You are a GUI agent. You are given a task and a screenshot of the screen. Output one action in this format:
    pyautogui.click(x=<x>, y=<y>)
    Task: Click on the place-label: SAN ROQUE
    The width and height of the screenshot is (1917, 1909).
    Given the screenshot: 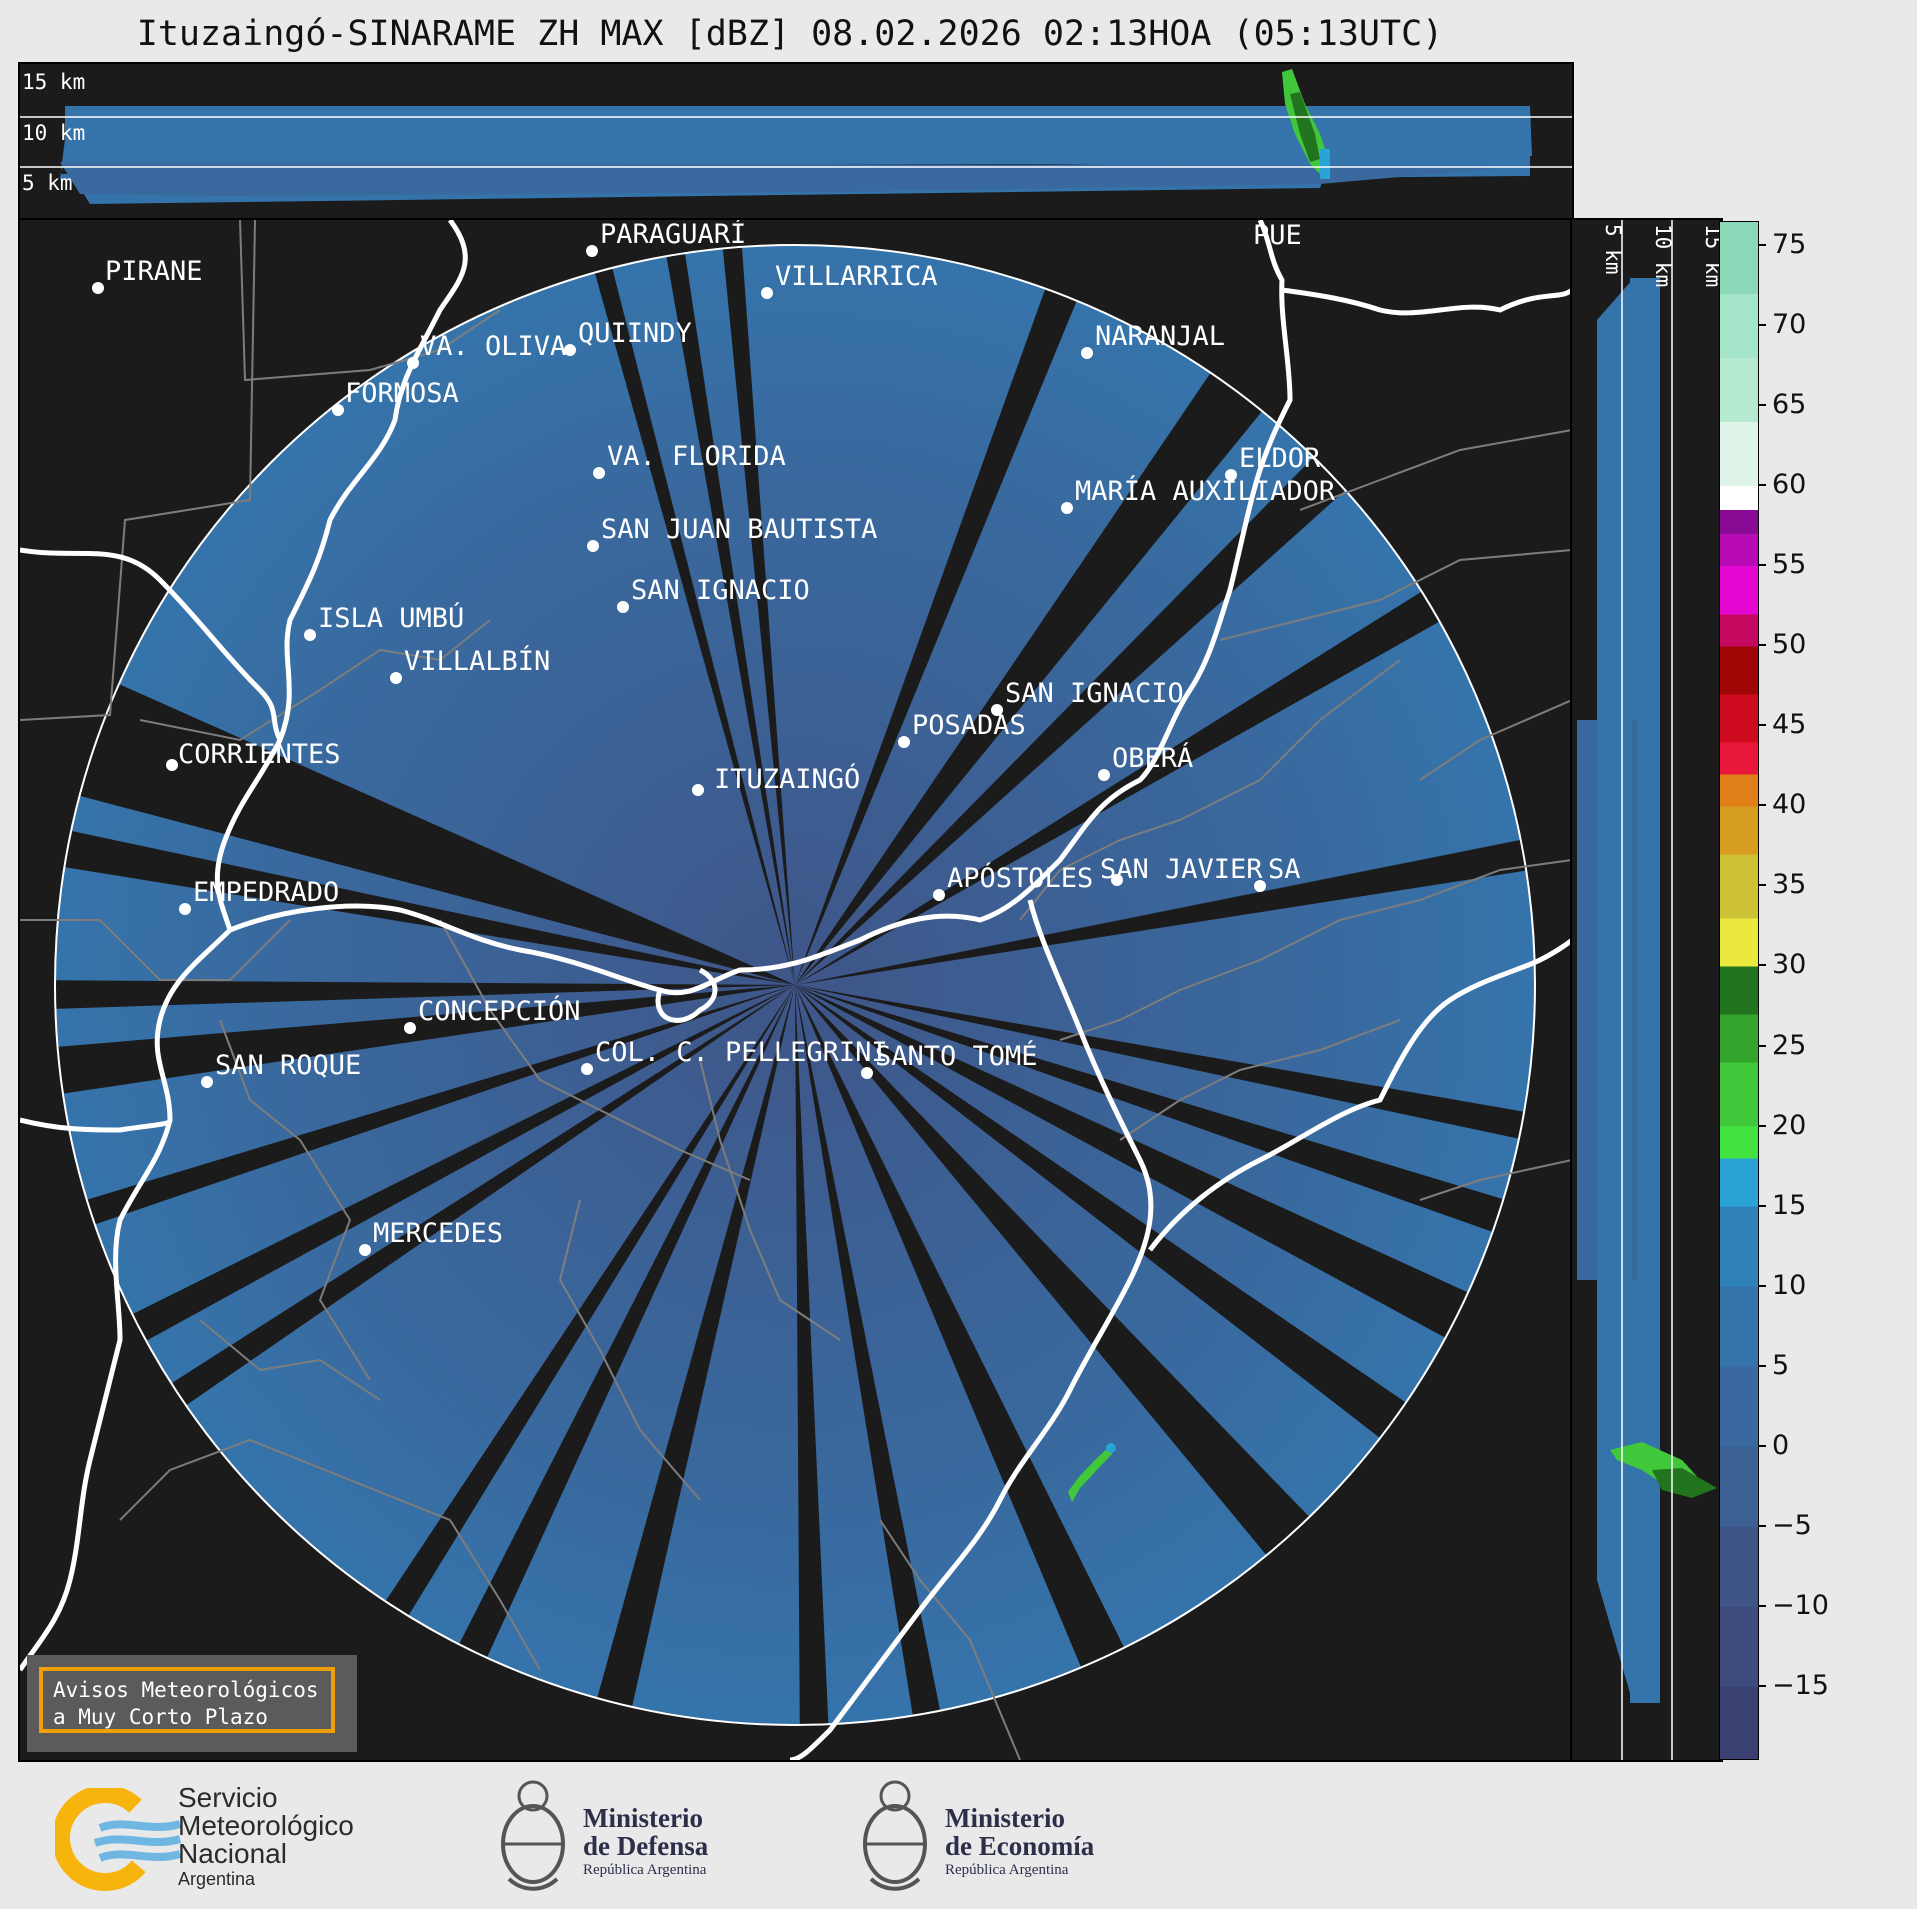 What is the action you would take?
    pyautogui.click(x=288, y=1065)
    